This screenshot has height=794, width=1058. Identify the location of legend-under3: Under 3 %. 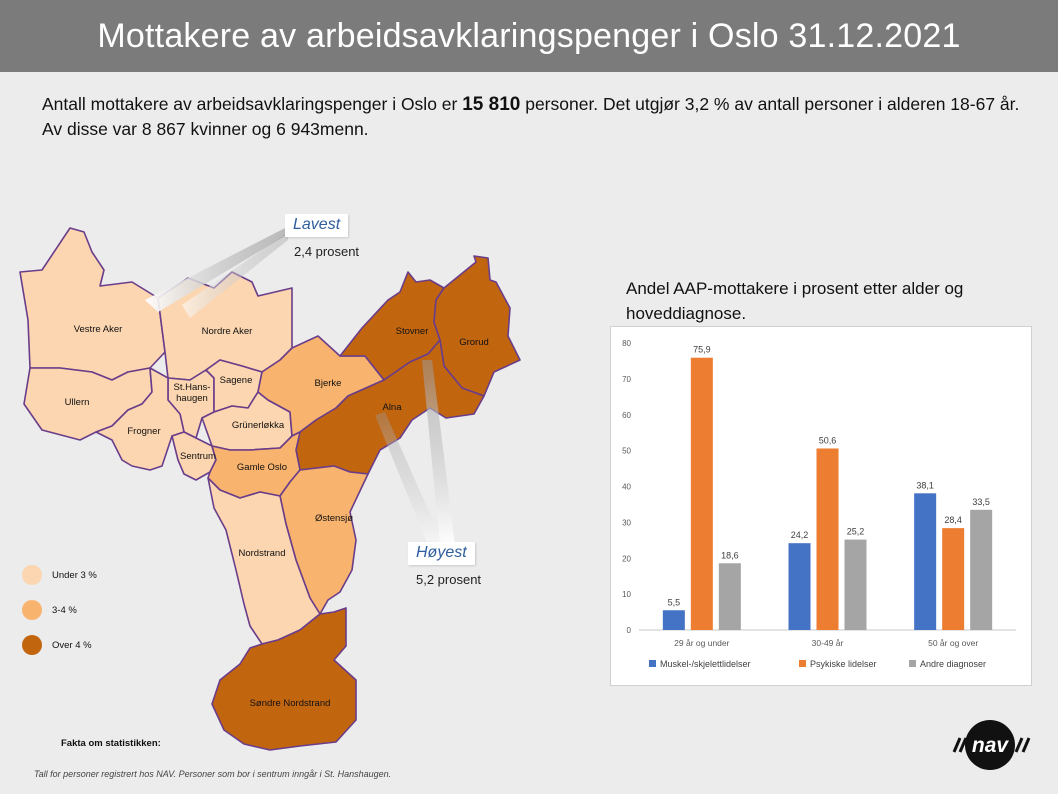
(59, 575).